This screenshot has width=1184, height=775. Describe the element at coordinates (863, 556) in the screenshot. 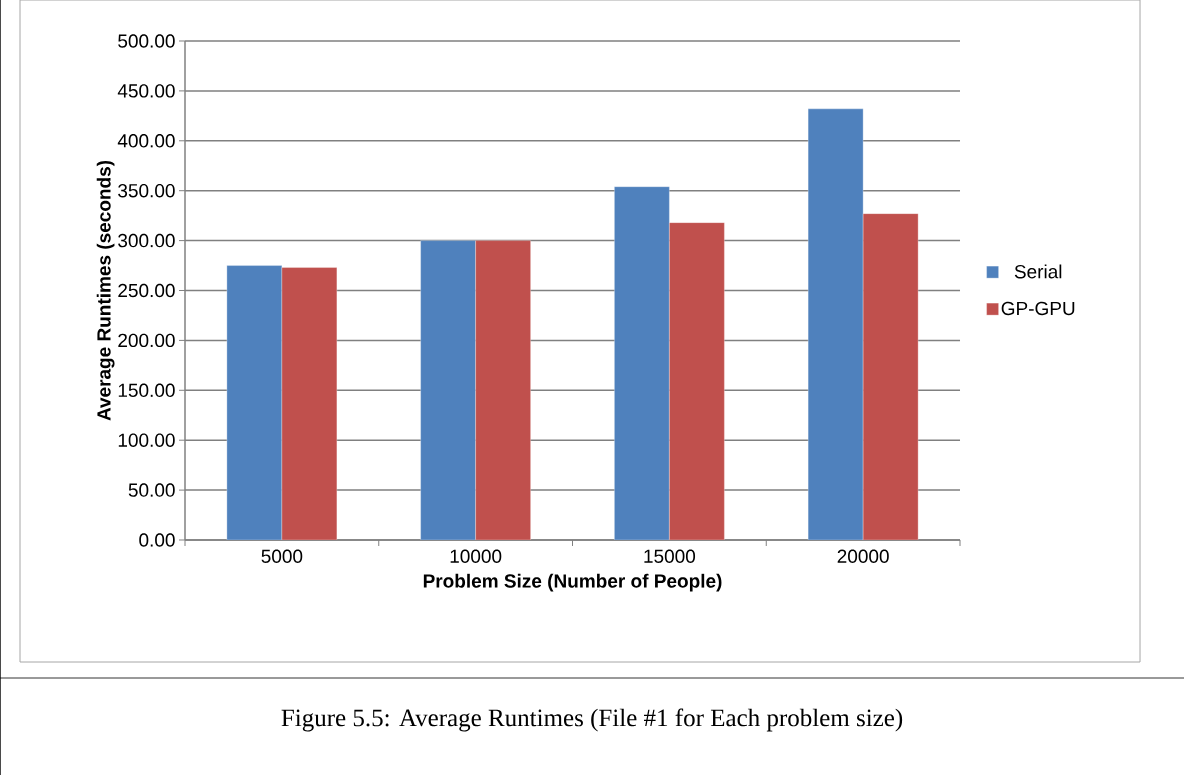

I see `x-tick-label: 20000` at that location.